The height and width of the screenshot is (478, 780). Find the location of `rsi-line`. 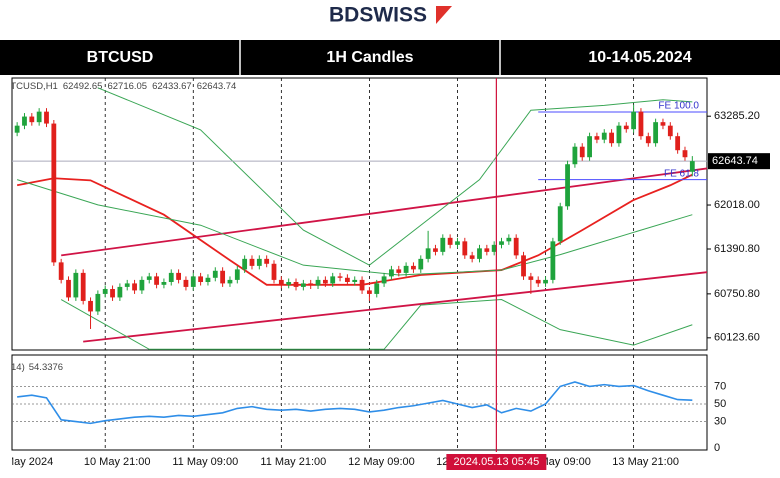

rsi-line is located at coordinates (355, 403).